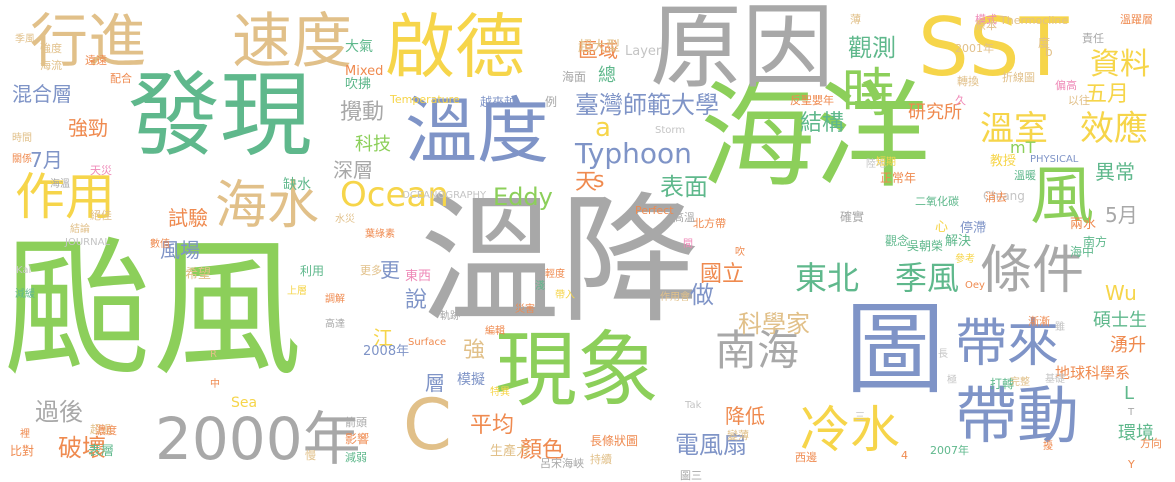 The image size is (1175, 482). What do you see at coordinates (220, 115) in the screenshot?
I see `cloud-word: 發現` at bounding box center [220, 115].